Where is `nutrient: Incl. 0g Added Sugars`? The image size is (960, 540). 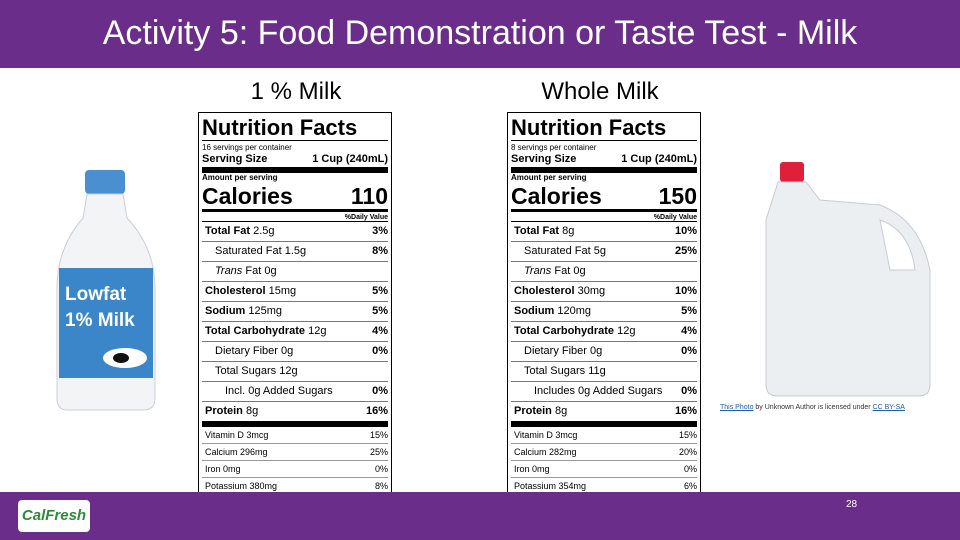
nutrient: Incl. 0g Added Sugars is located at coordinates (279, 391).